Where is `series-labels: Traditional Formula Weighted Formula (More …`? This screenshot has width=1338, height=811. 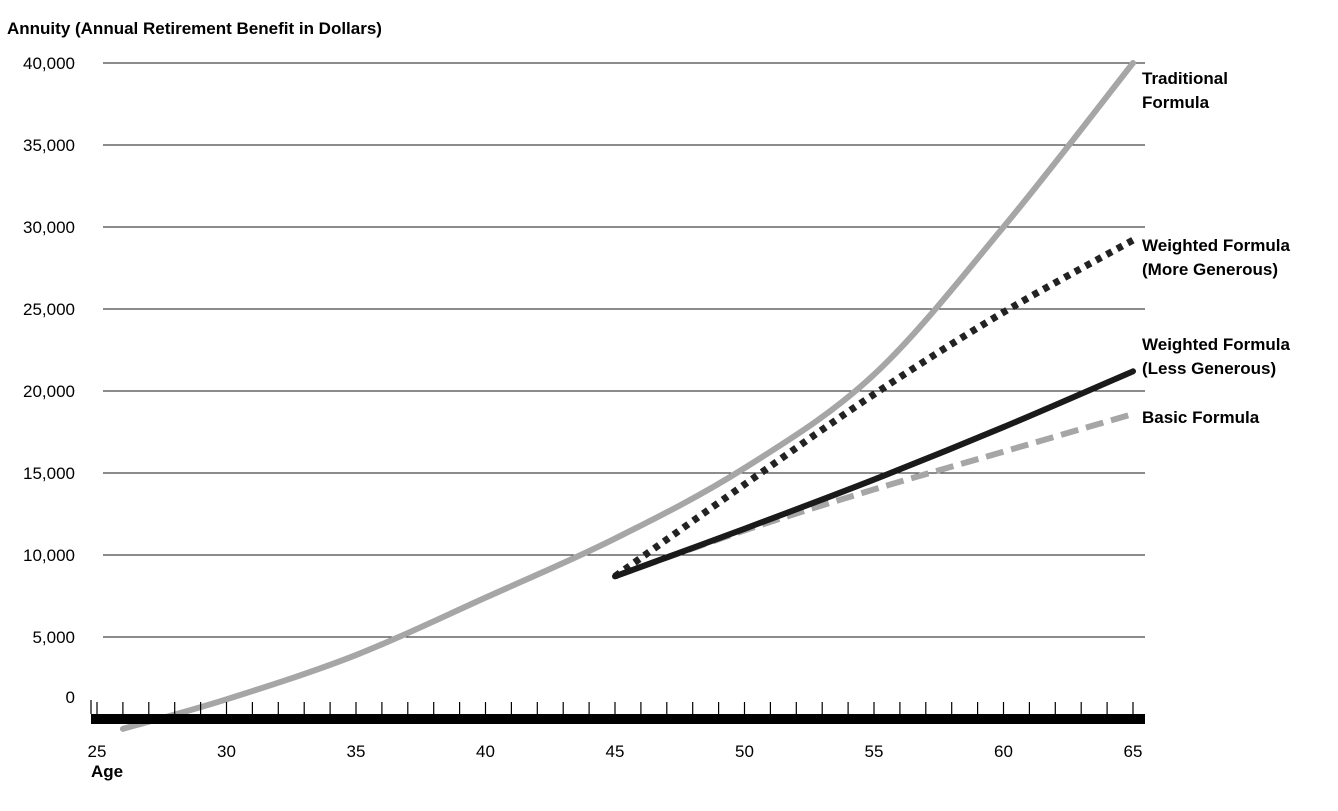
series-labels: Traditional Formula Weighted Formula (More … is located at coordinates (1216, 248).